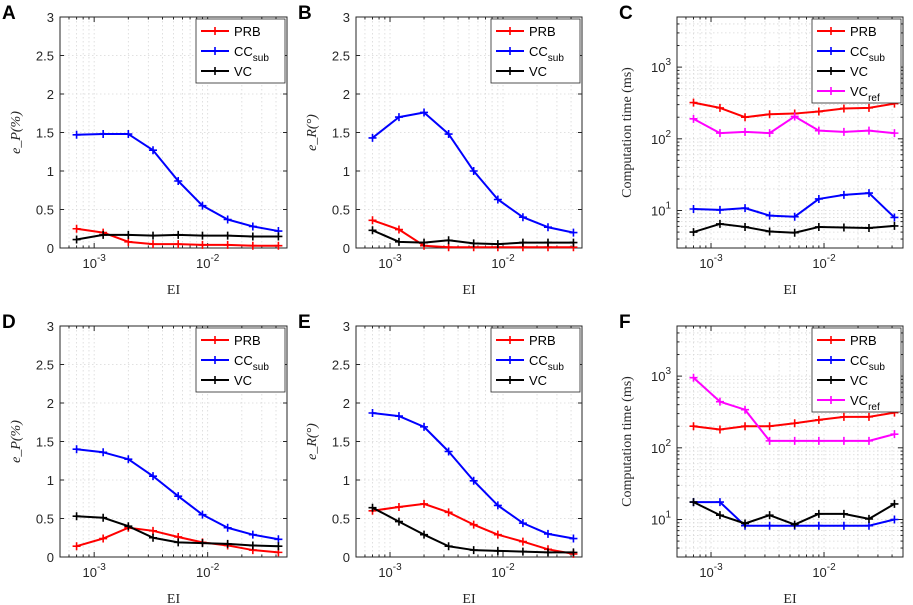 The width and height of the screenshot is (913, 605). Describe the element at coordinates (214, 567) in the screenshot. I see `tick-exponent: -2` at that location.